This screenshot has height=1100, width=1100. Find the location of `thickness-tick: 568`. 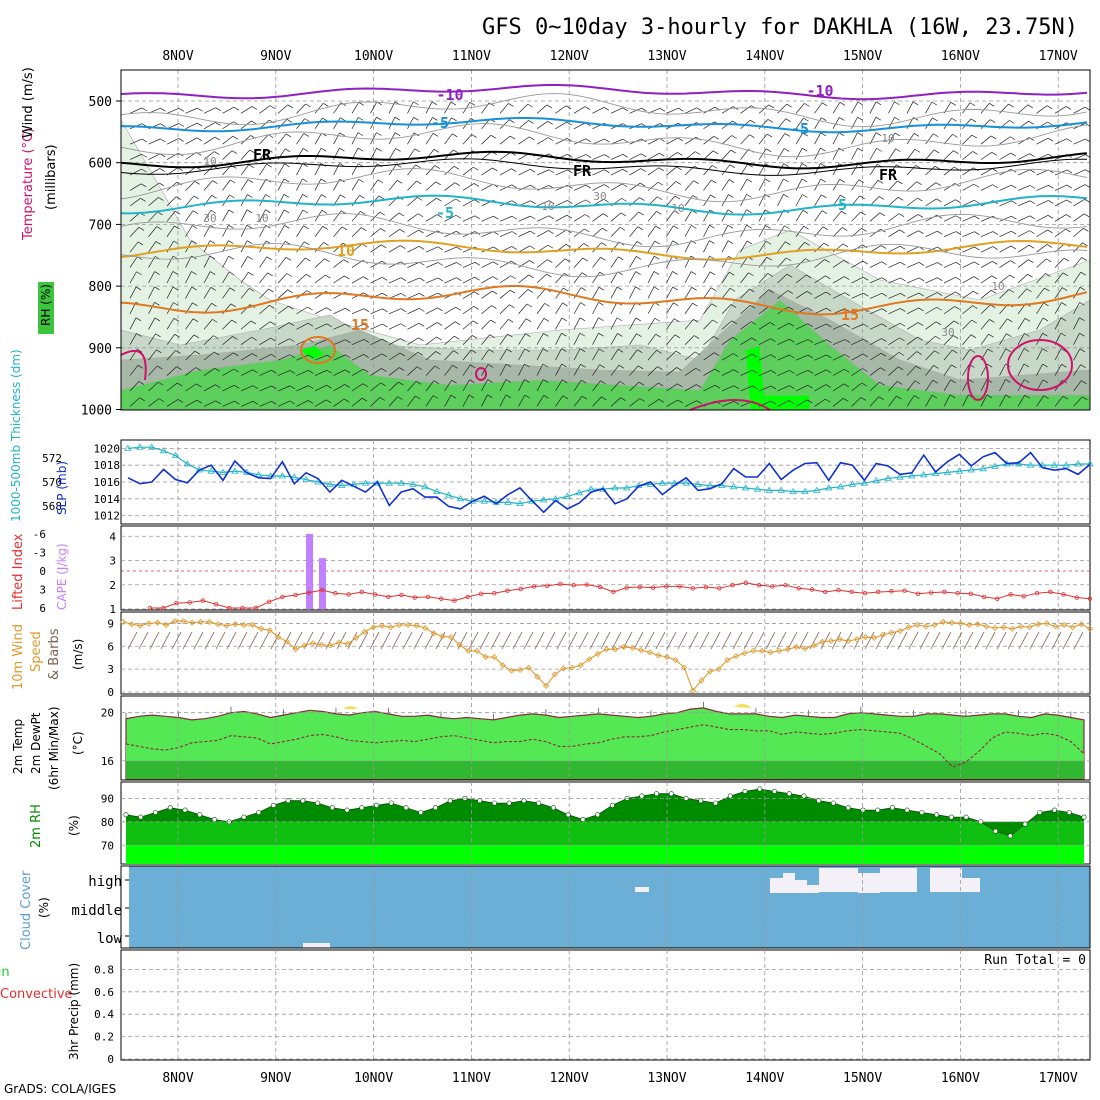

thickness-tick: 568 is located at coordinates (52, 506).